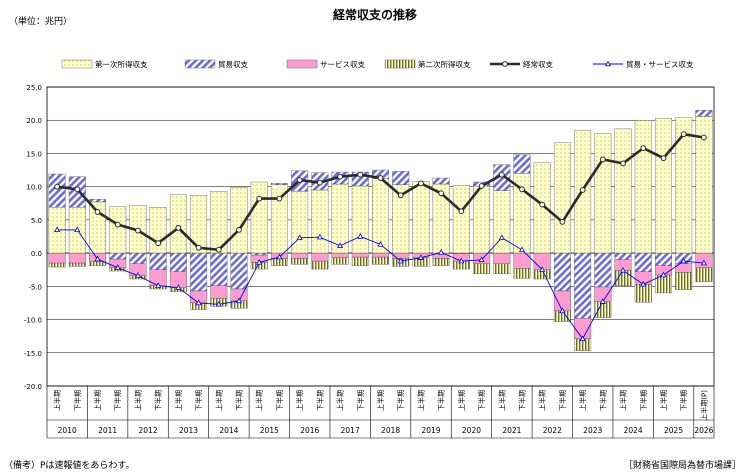 The image size is (751, 474). I want to click on legend-label: 貿易収支, so click(233, 64).